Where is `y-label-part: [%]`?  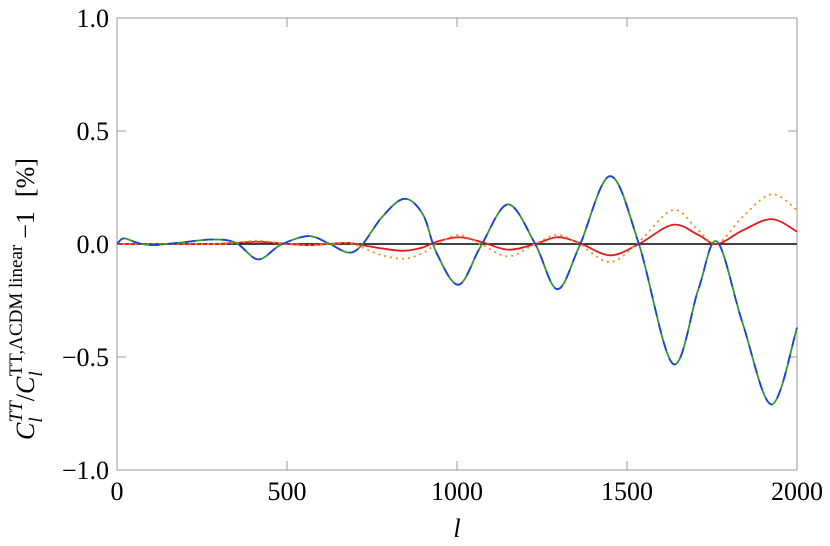
y-label-part: [%] is located at coordinates (25, 177).